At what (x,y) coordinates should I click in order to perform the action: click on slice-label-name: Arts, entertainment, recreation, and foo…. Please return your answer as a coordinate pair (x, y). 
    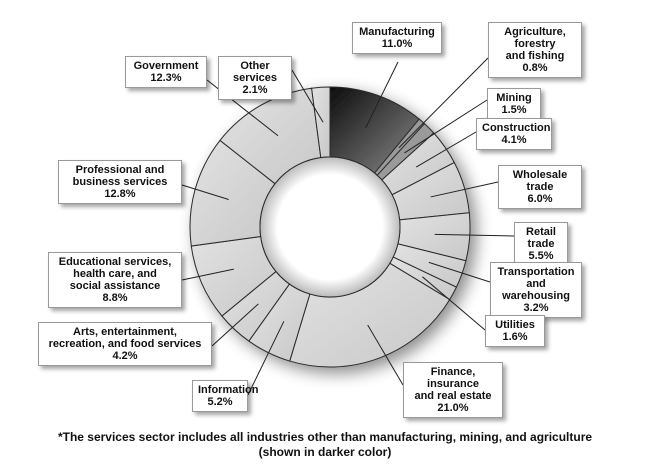
    Looking at the image, I should click on (125, 338).